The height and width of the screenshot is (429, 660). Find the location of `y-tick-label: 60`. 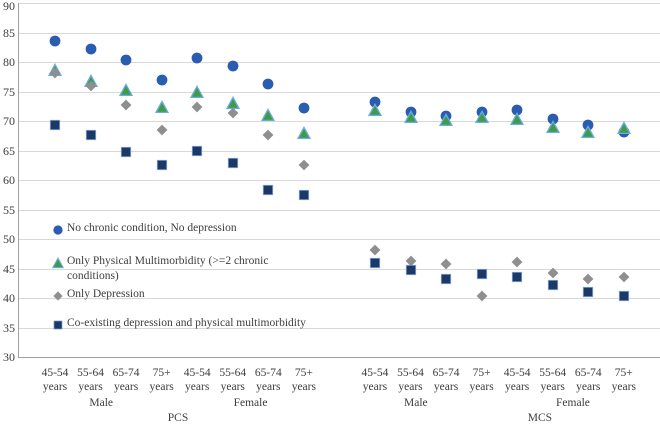

y-tick-label: 60 is located at coordinates (9, 180).